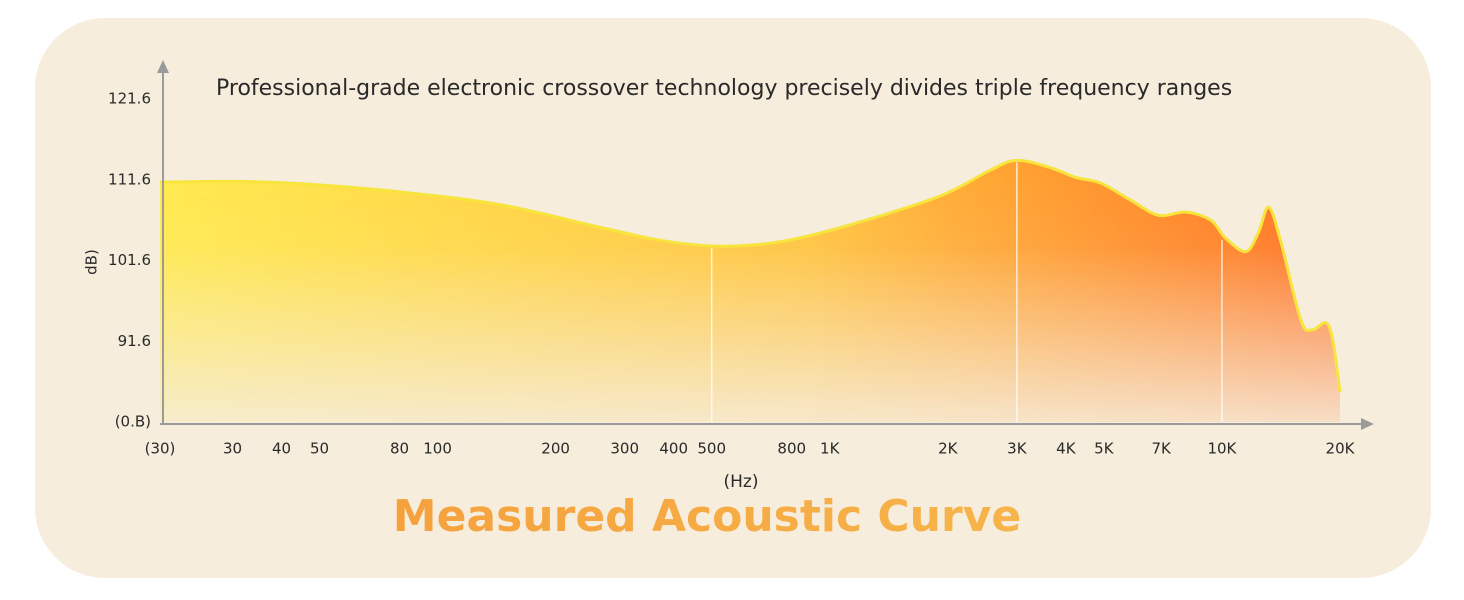 This screenshot has width=1464, height=600. I want to click on y-axis-label: dB), so click(92, 262).